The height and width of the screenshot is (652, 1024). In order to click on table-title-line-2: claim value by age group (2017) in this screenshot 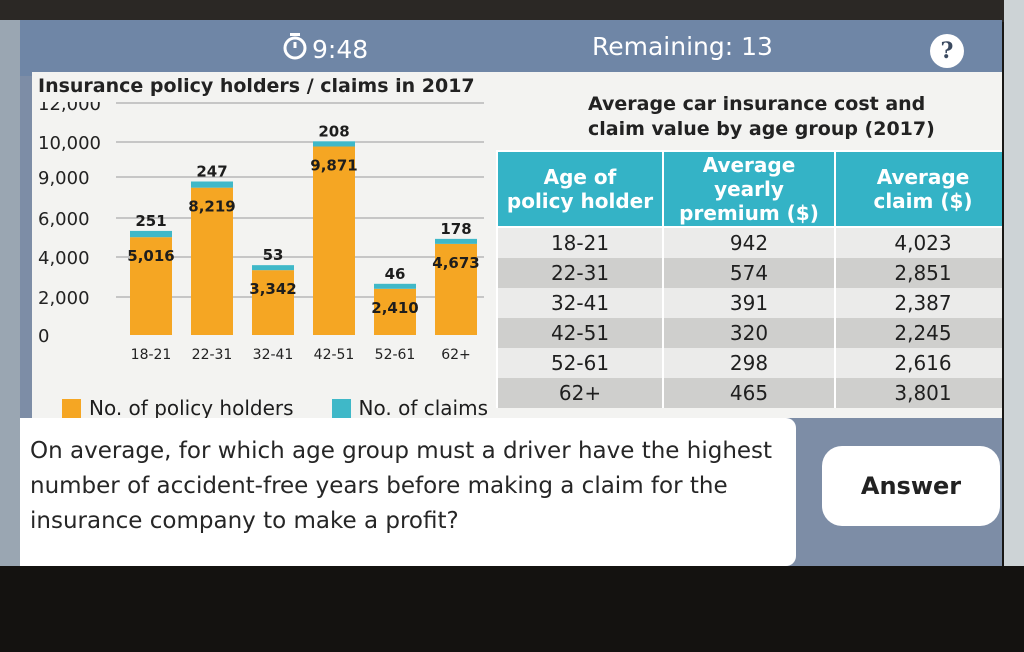, I will do `click(761, 129)`.